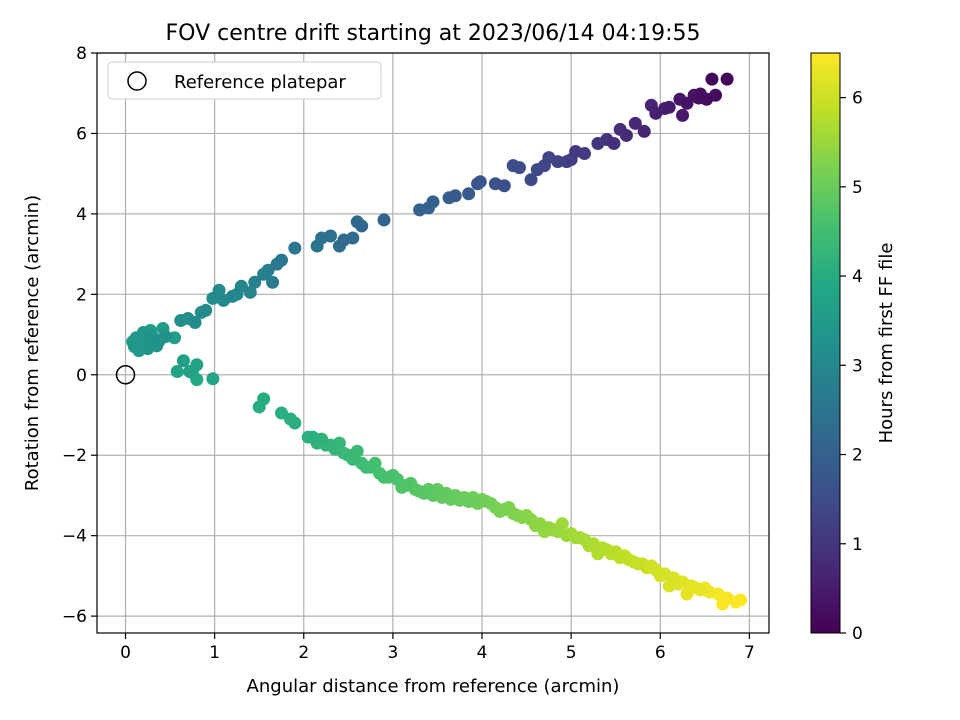  I want to click on y-tick-label: −4, so click(74, 537).